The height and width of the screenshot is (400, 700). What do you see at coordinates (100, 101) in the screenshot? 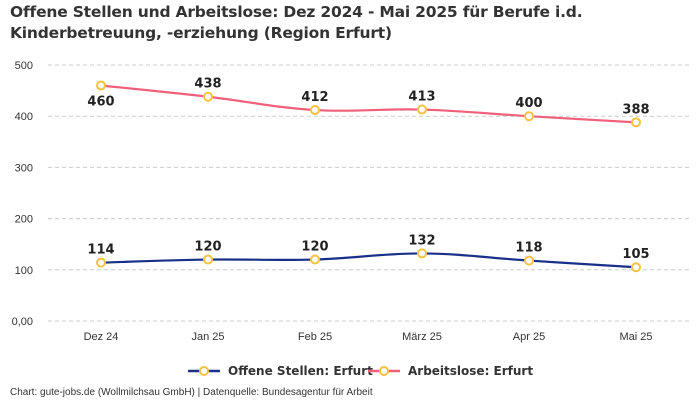
I see `data-label: 460` at bounding box center [100, 101].